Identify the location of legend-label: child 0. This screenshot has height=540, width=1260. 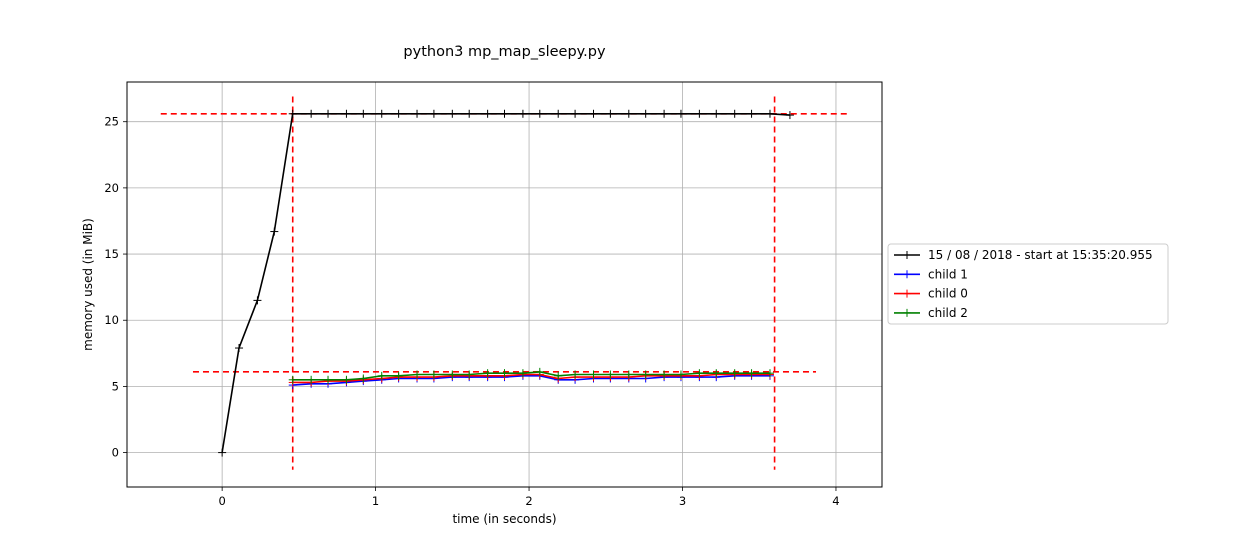
(948, 294).